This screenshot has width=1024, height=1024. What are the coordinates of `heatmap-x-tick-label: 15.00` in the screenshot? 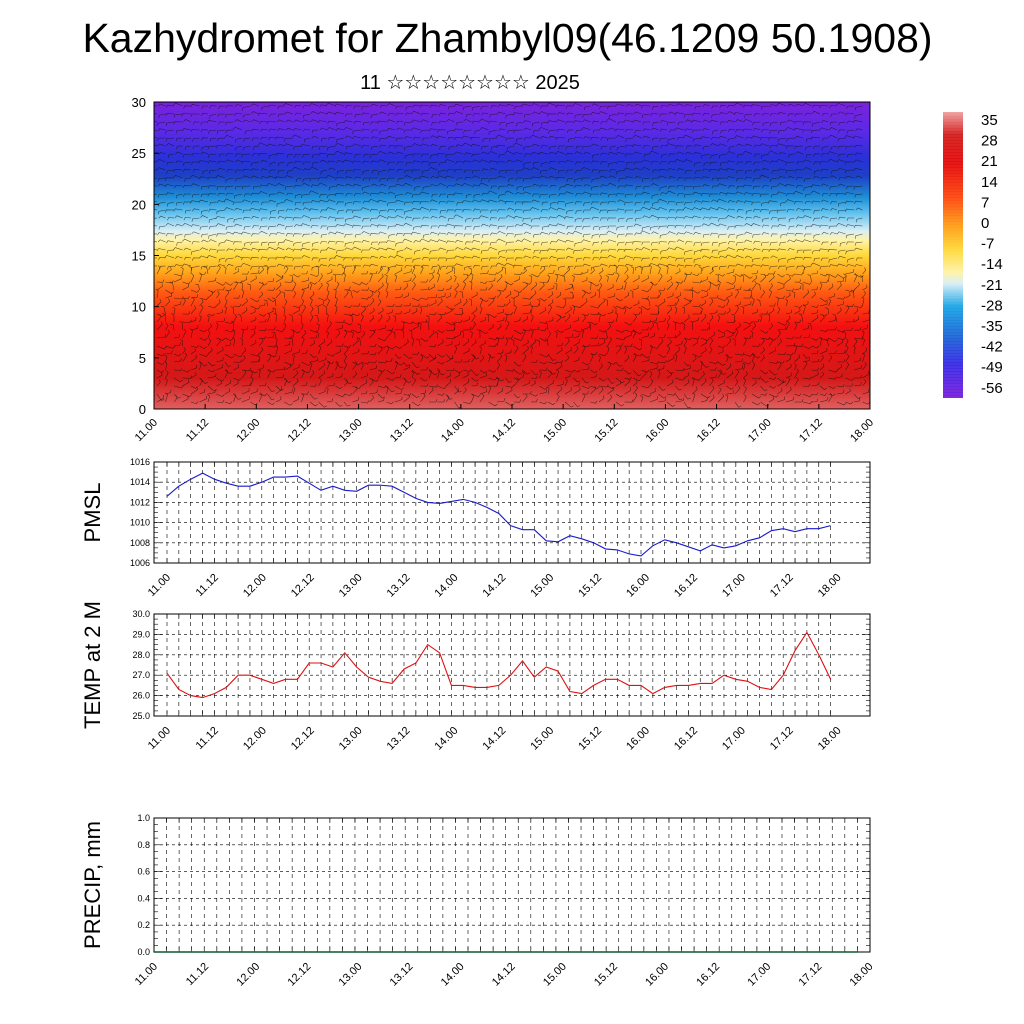 It's located at (555, 431).